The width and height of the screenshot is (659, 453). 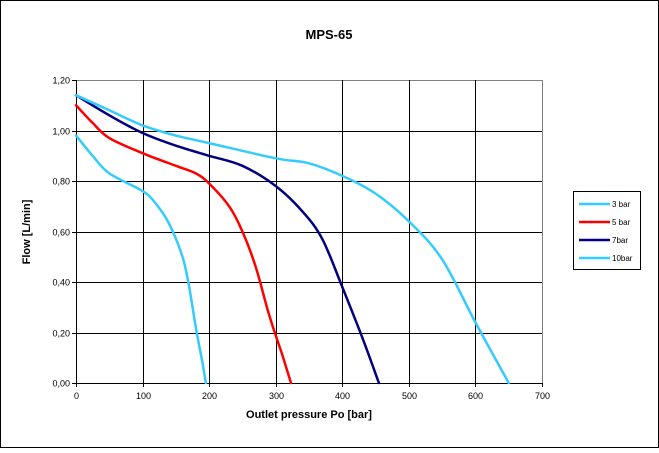 What do you see at coordinates (309, 415) in the screenshot?
I see `x-axis-label: Outlet pressure Po [bar]` at bounding box center [309, 415].